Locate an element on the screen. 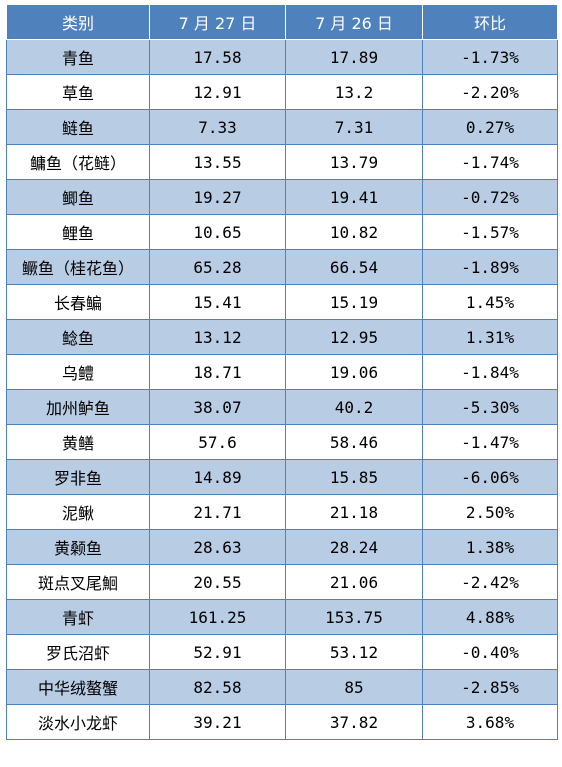  price-jul26-cell: 15.85 is located at coordinates (354, 477).